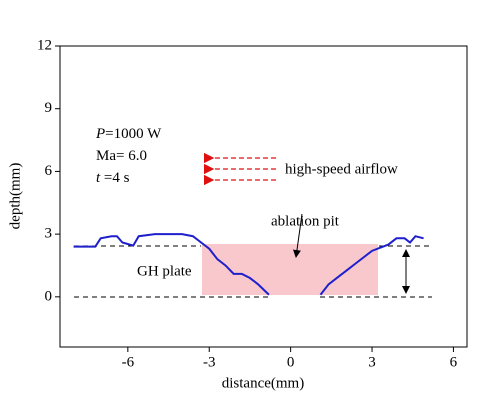 Image resolution: width=479 pixels, height=406 pixels. What do you see at coordinates (100, 134) in the screenshot?
I see `parameter-symbol: P` at bounding box center [100, 134].